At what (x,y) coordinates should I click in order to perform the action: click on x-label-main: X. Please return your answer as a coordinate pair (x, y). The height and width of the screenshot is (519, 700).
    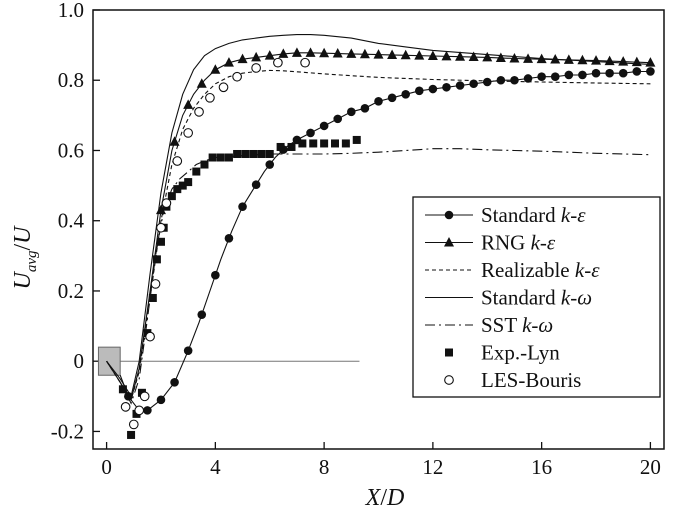
    Looking at the image, I should click on (373, 498).